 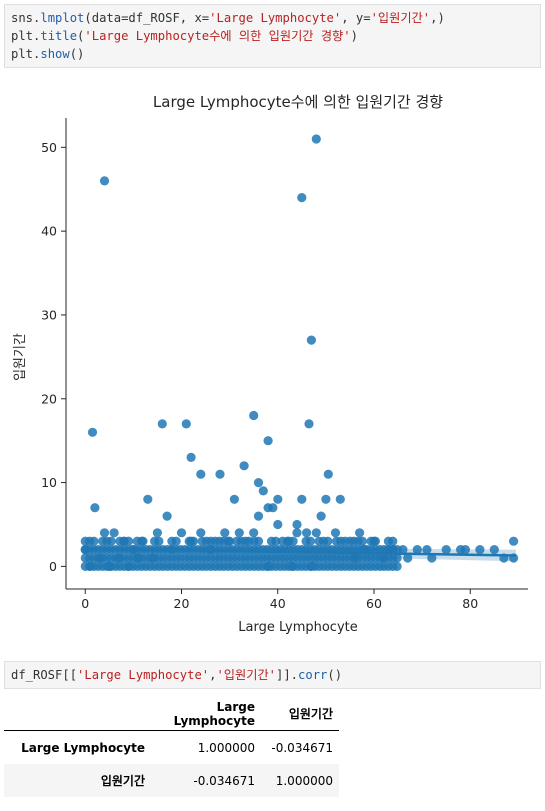 I want to click on code-token: corr, so click(x=313, y=675).